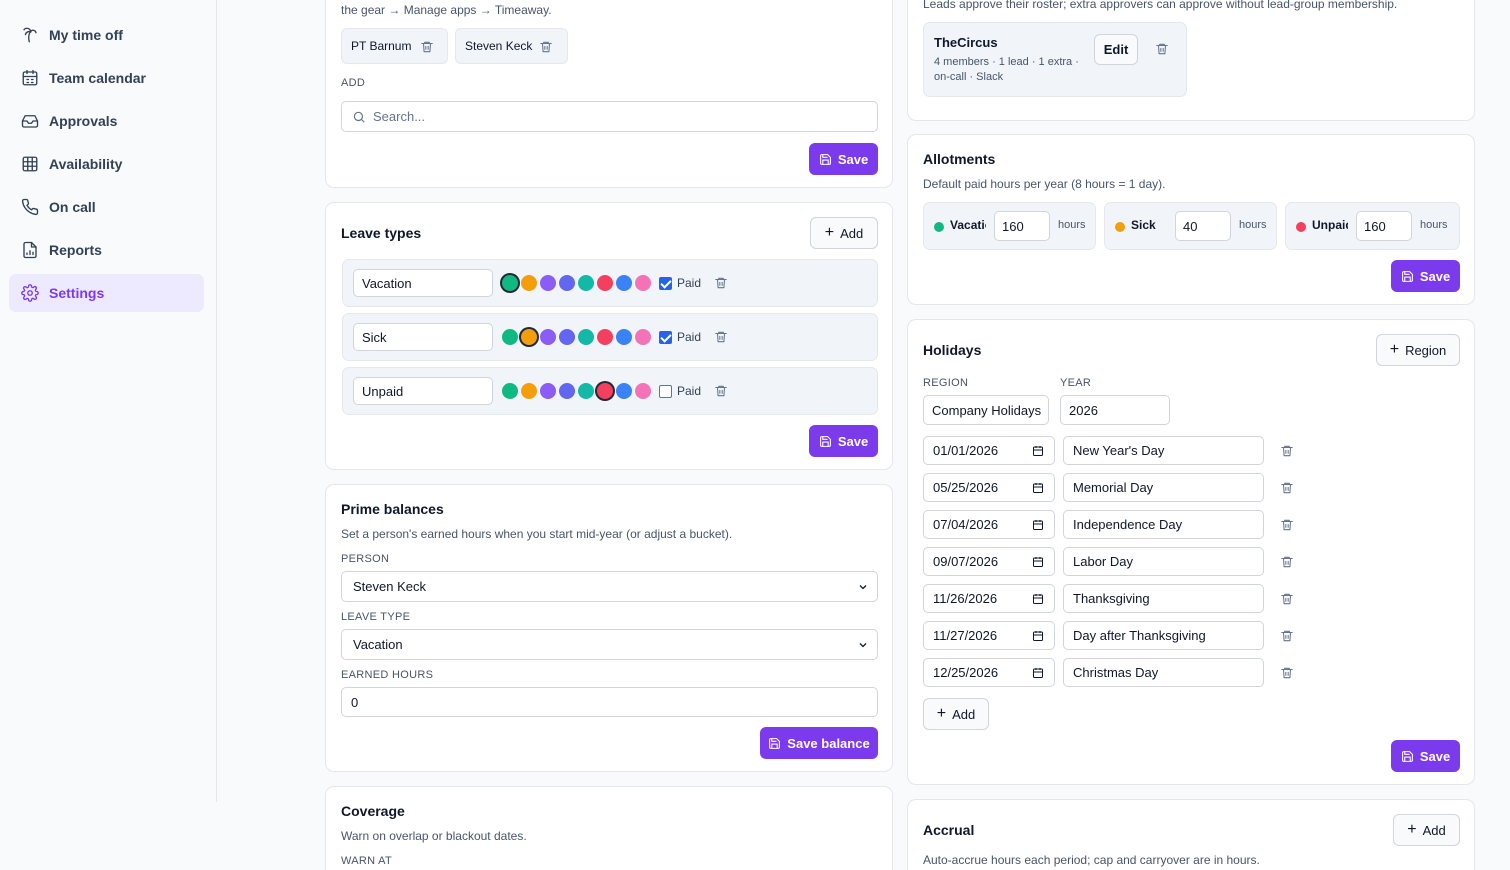 The height and width of the screenshot is (870, 1510). Describe the element at coordinates (609, 586) in the screenshot. I see `person-select: Steven Keck` at that location.